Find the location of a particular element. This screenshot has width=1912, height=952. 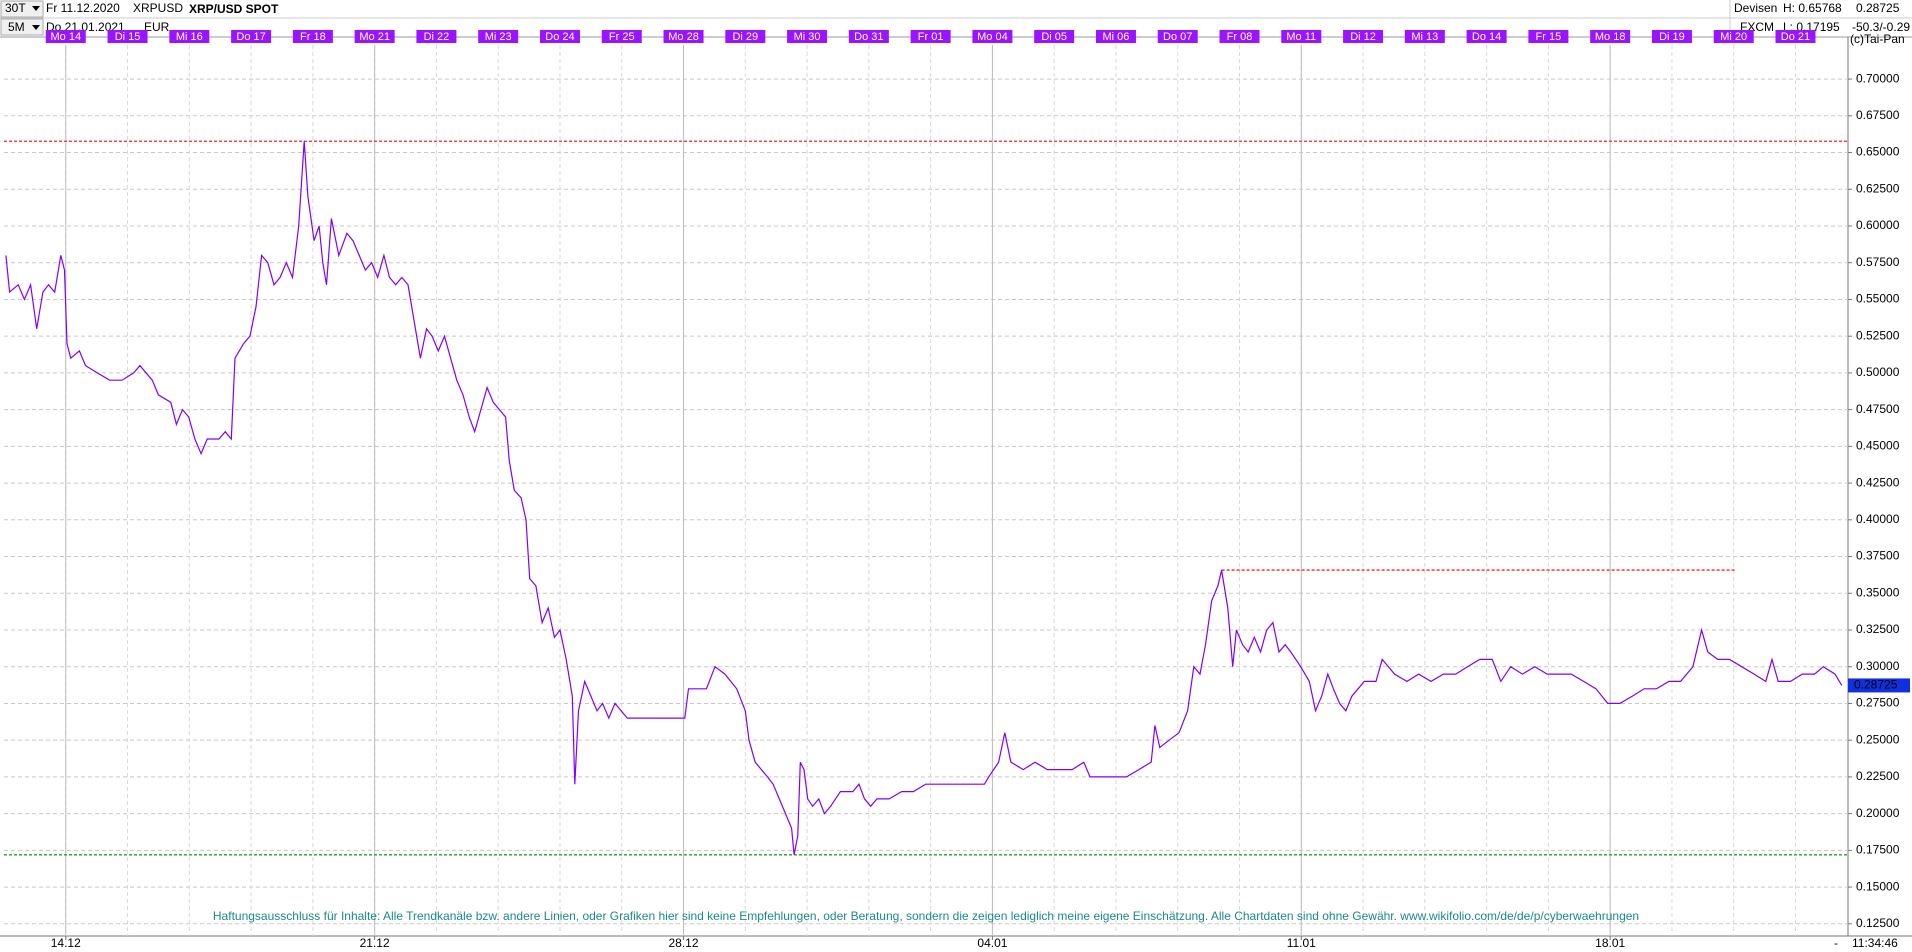

y-tick-label: 0.15000 is located at coordinates (1878, 886).